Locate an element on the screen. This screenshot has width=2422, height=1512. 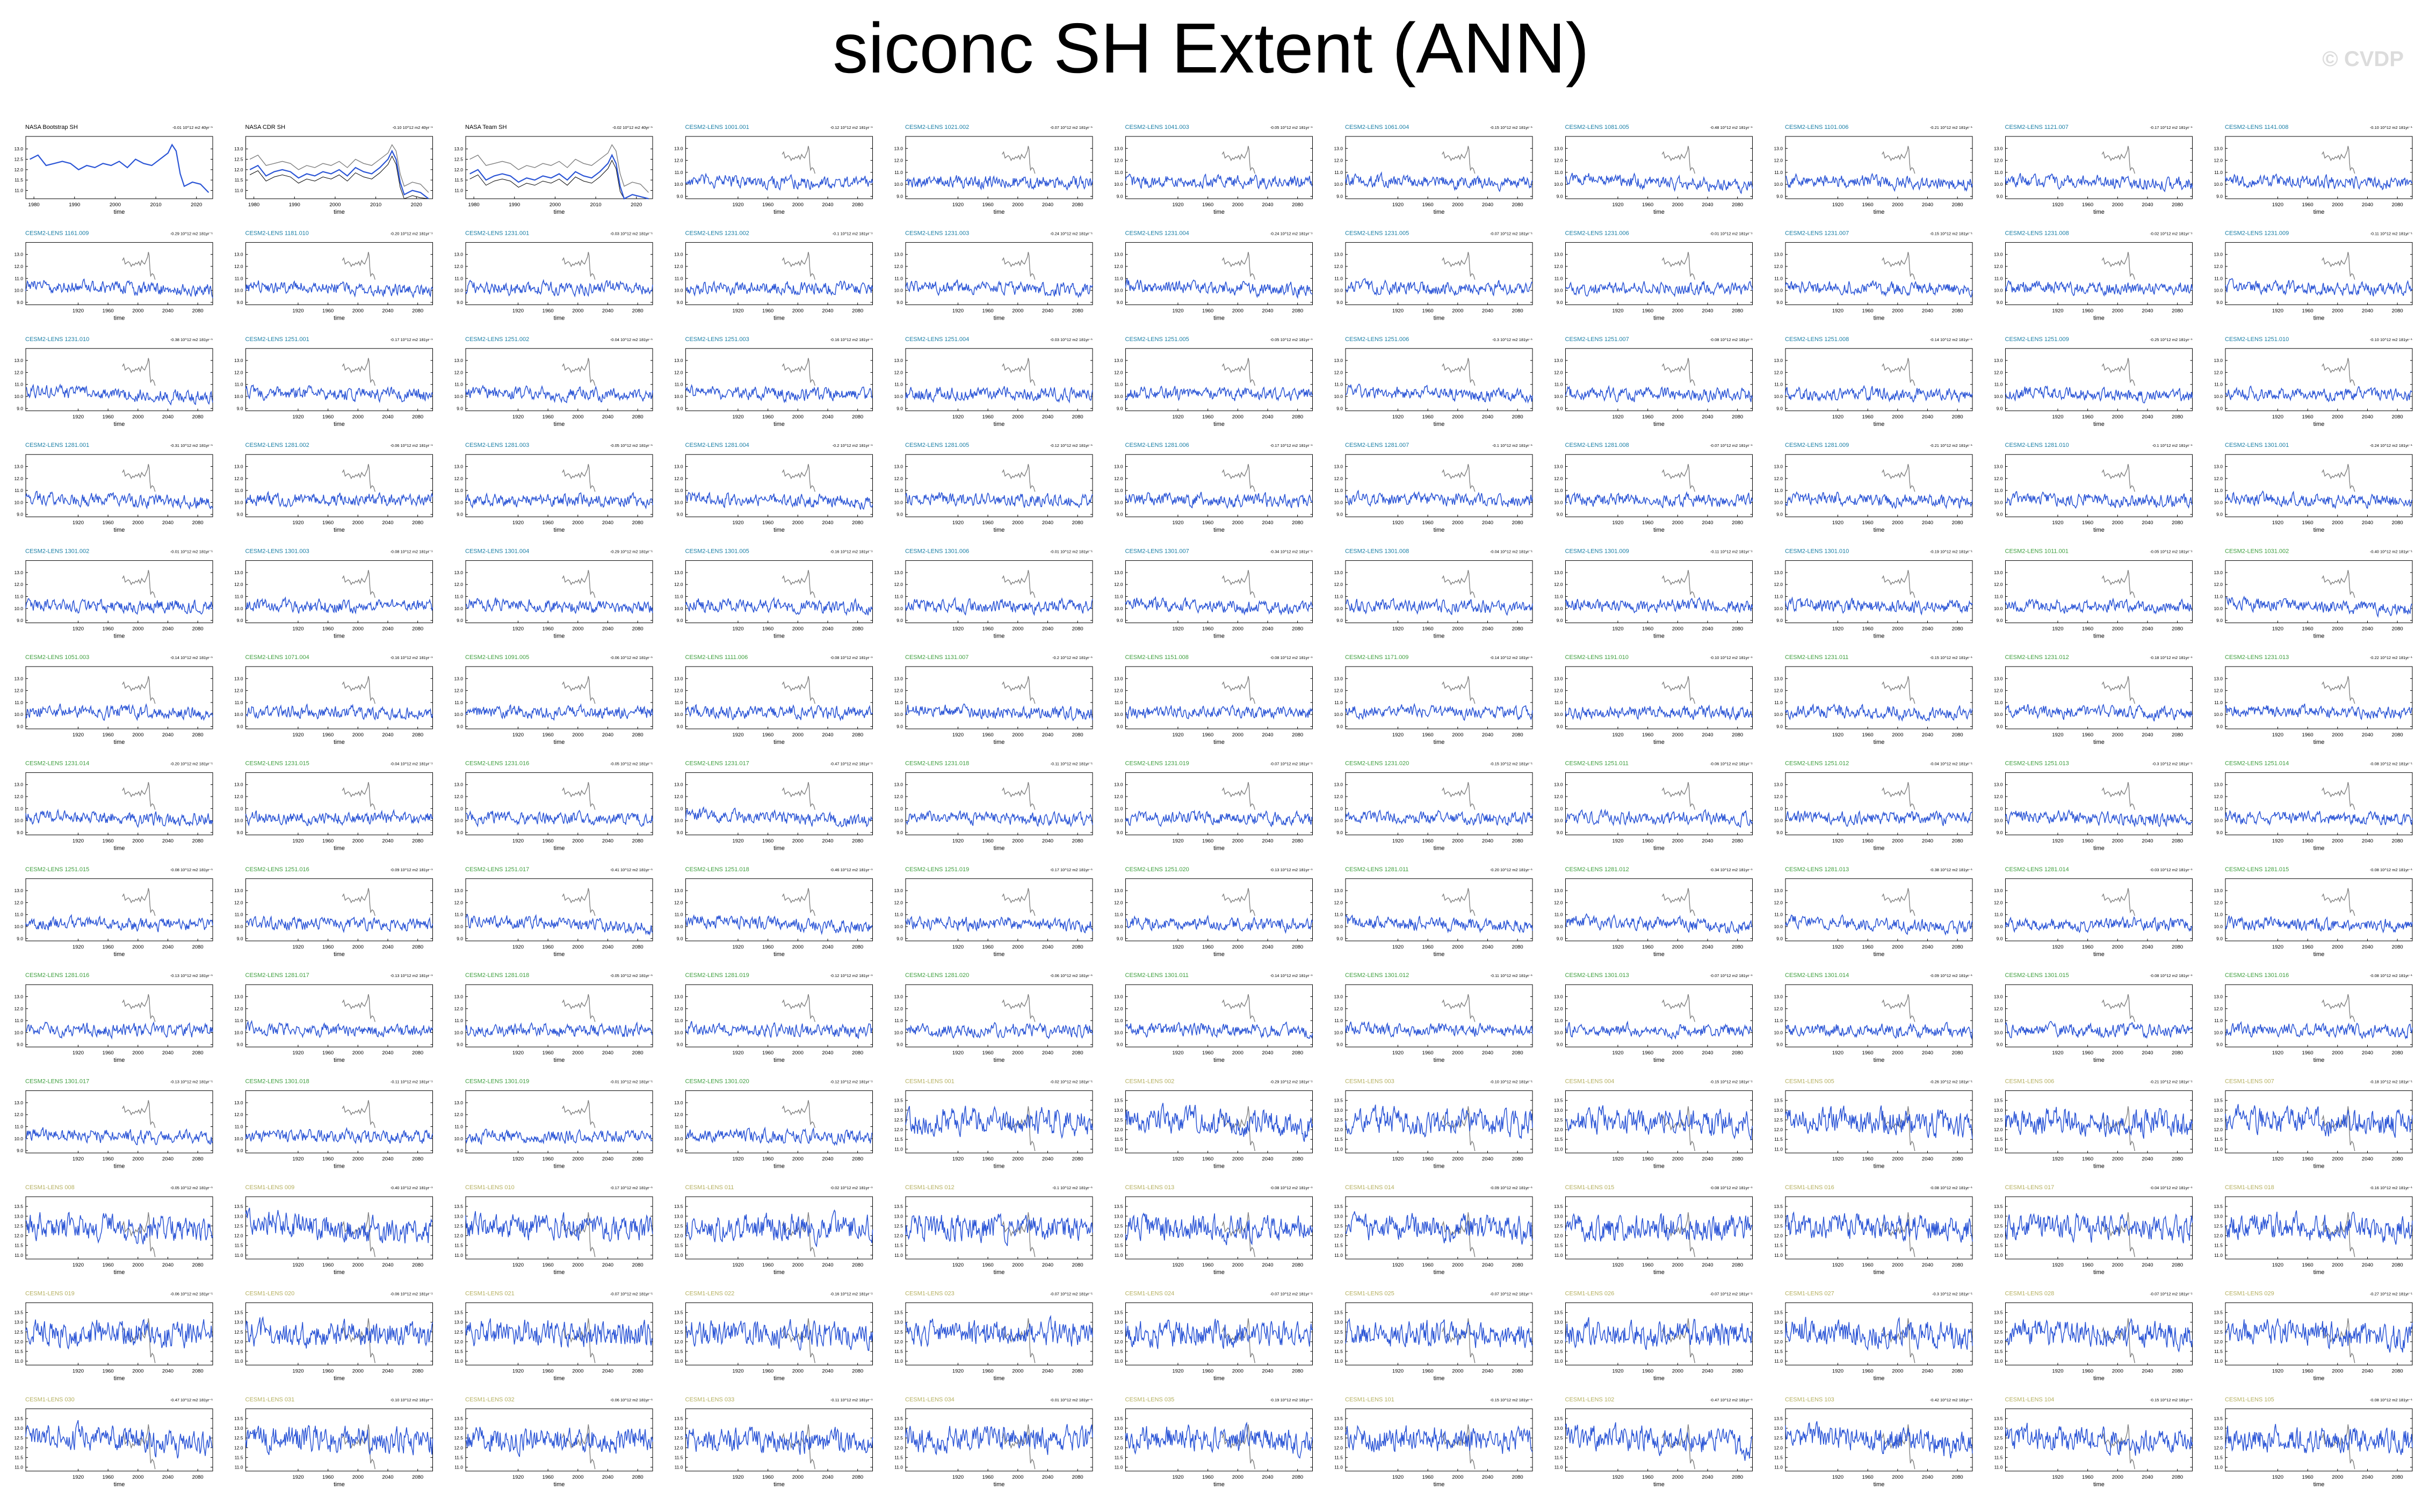
panel-trend-label: -0.05 10^12 m2 181yr⁻¹ is located at coordinates (2171, 551).